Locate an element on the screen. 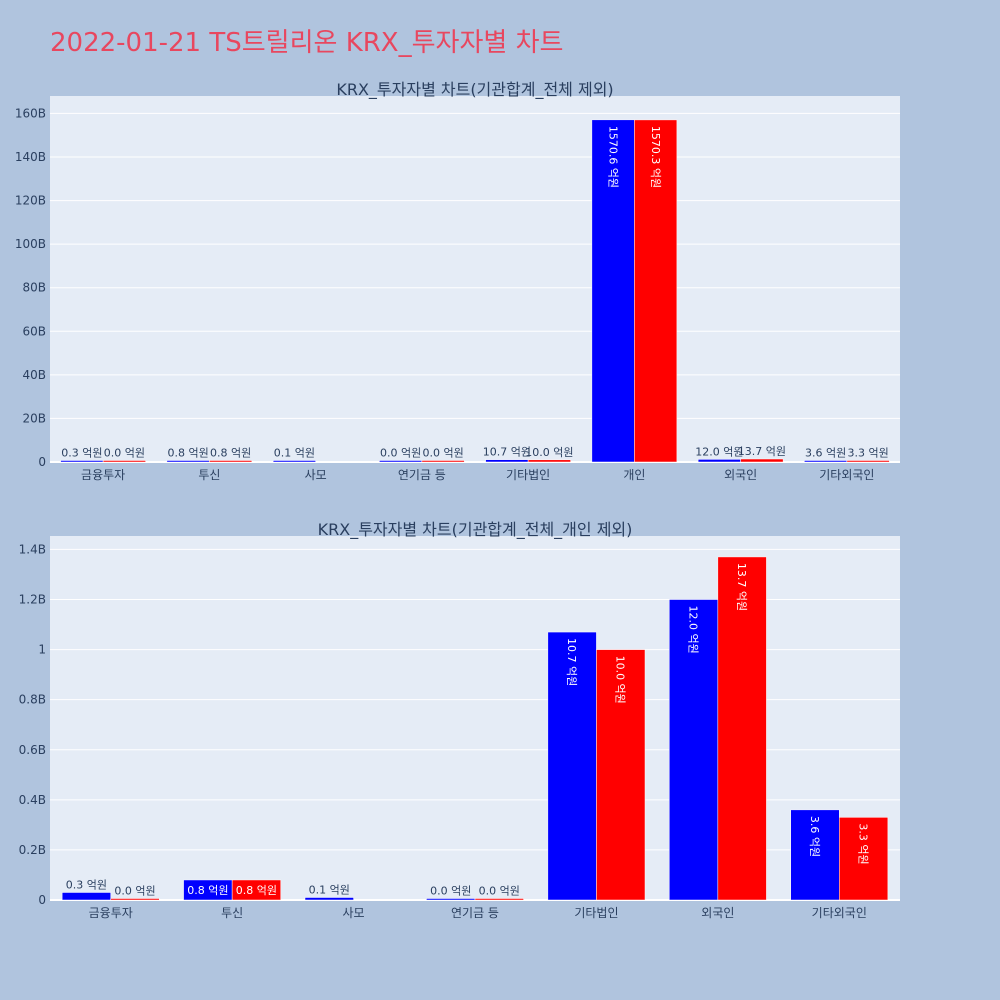 The height and width of the screenshot is (1000, 1000). y-tick-label: 1 is located at coordinates (42, 650).